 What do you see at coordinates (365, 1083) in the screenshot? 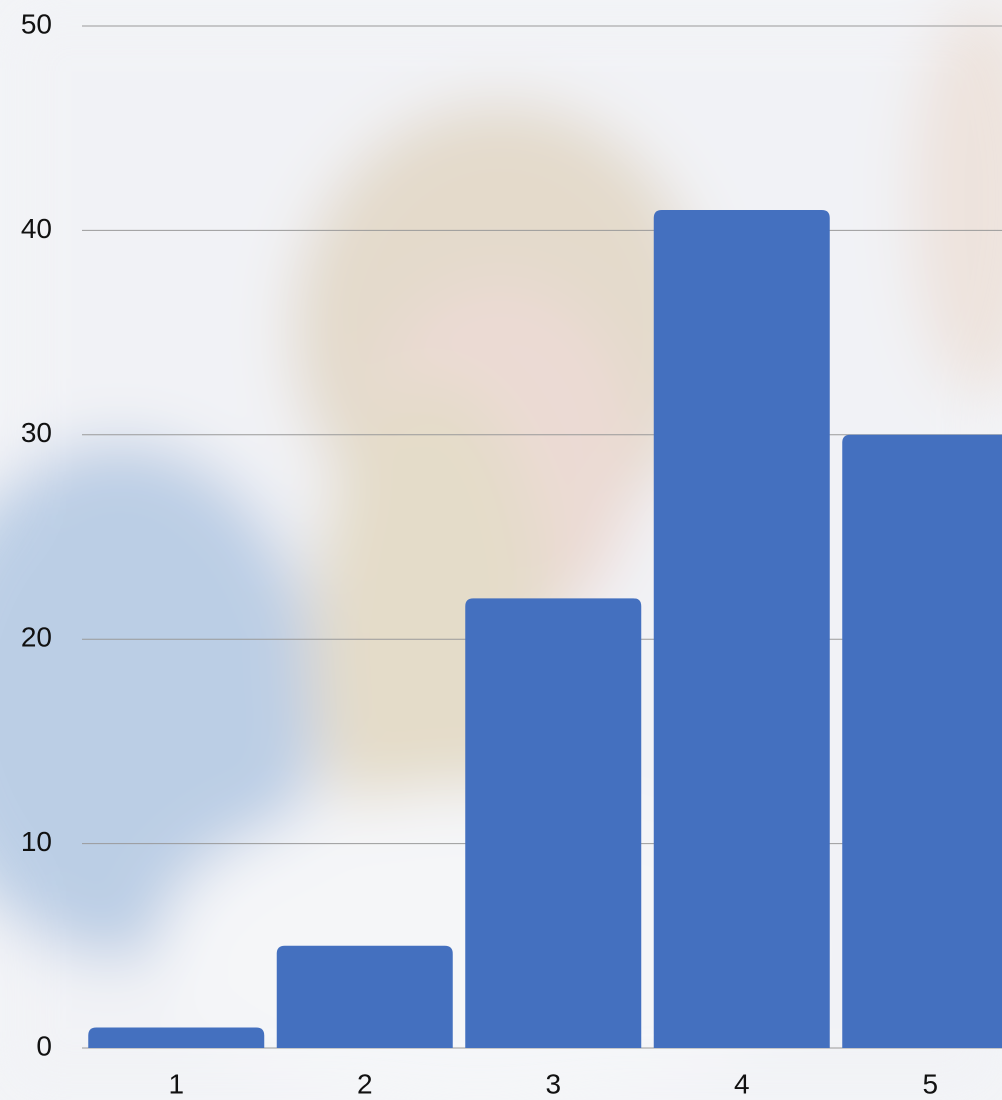
I see `x-tick-label: 2` at bounding box center [365, 1083].